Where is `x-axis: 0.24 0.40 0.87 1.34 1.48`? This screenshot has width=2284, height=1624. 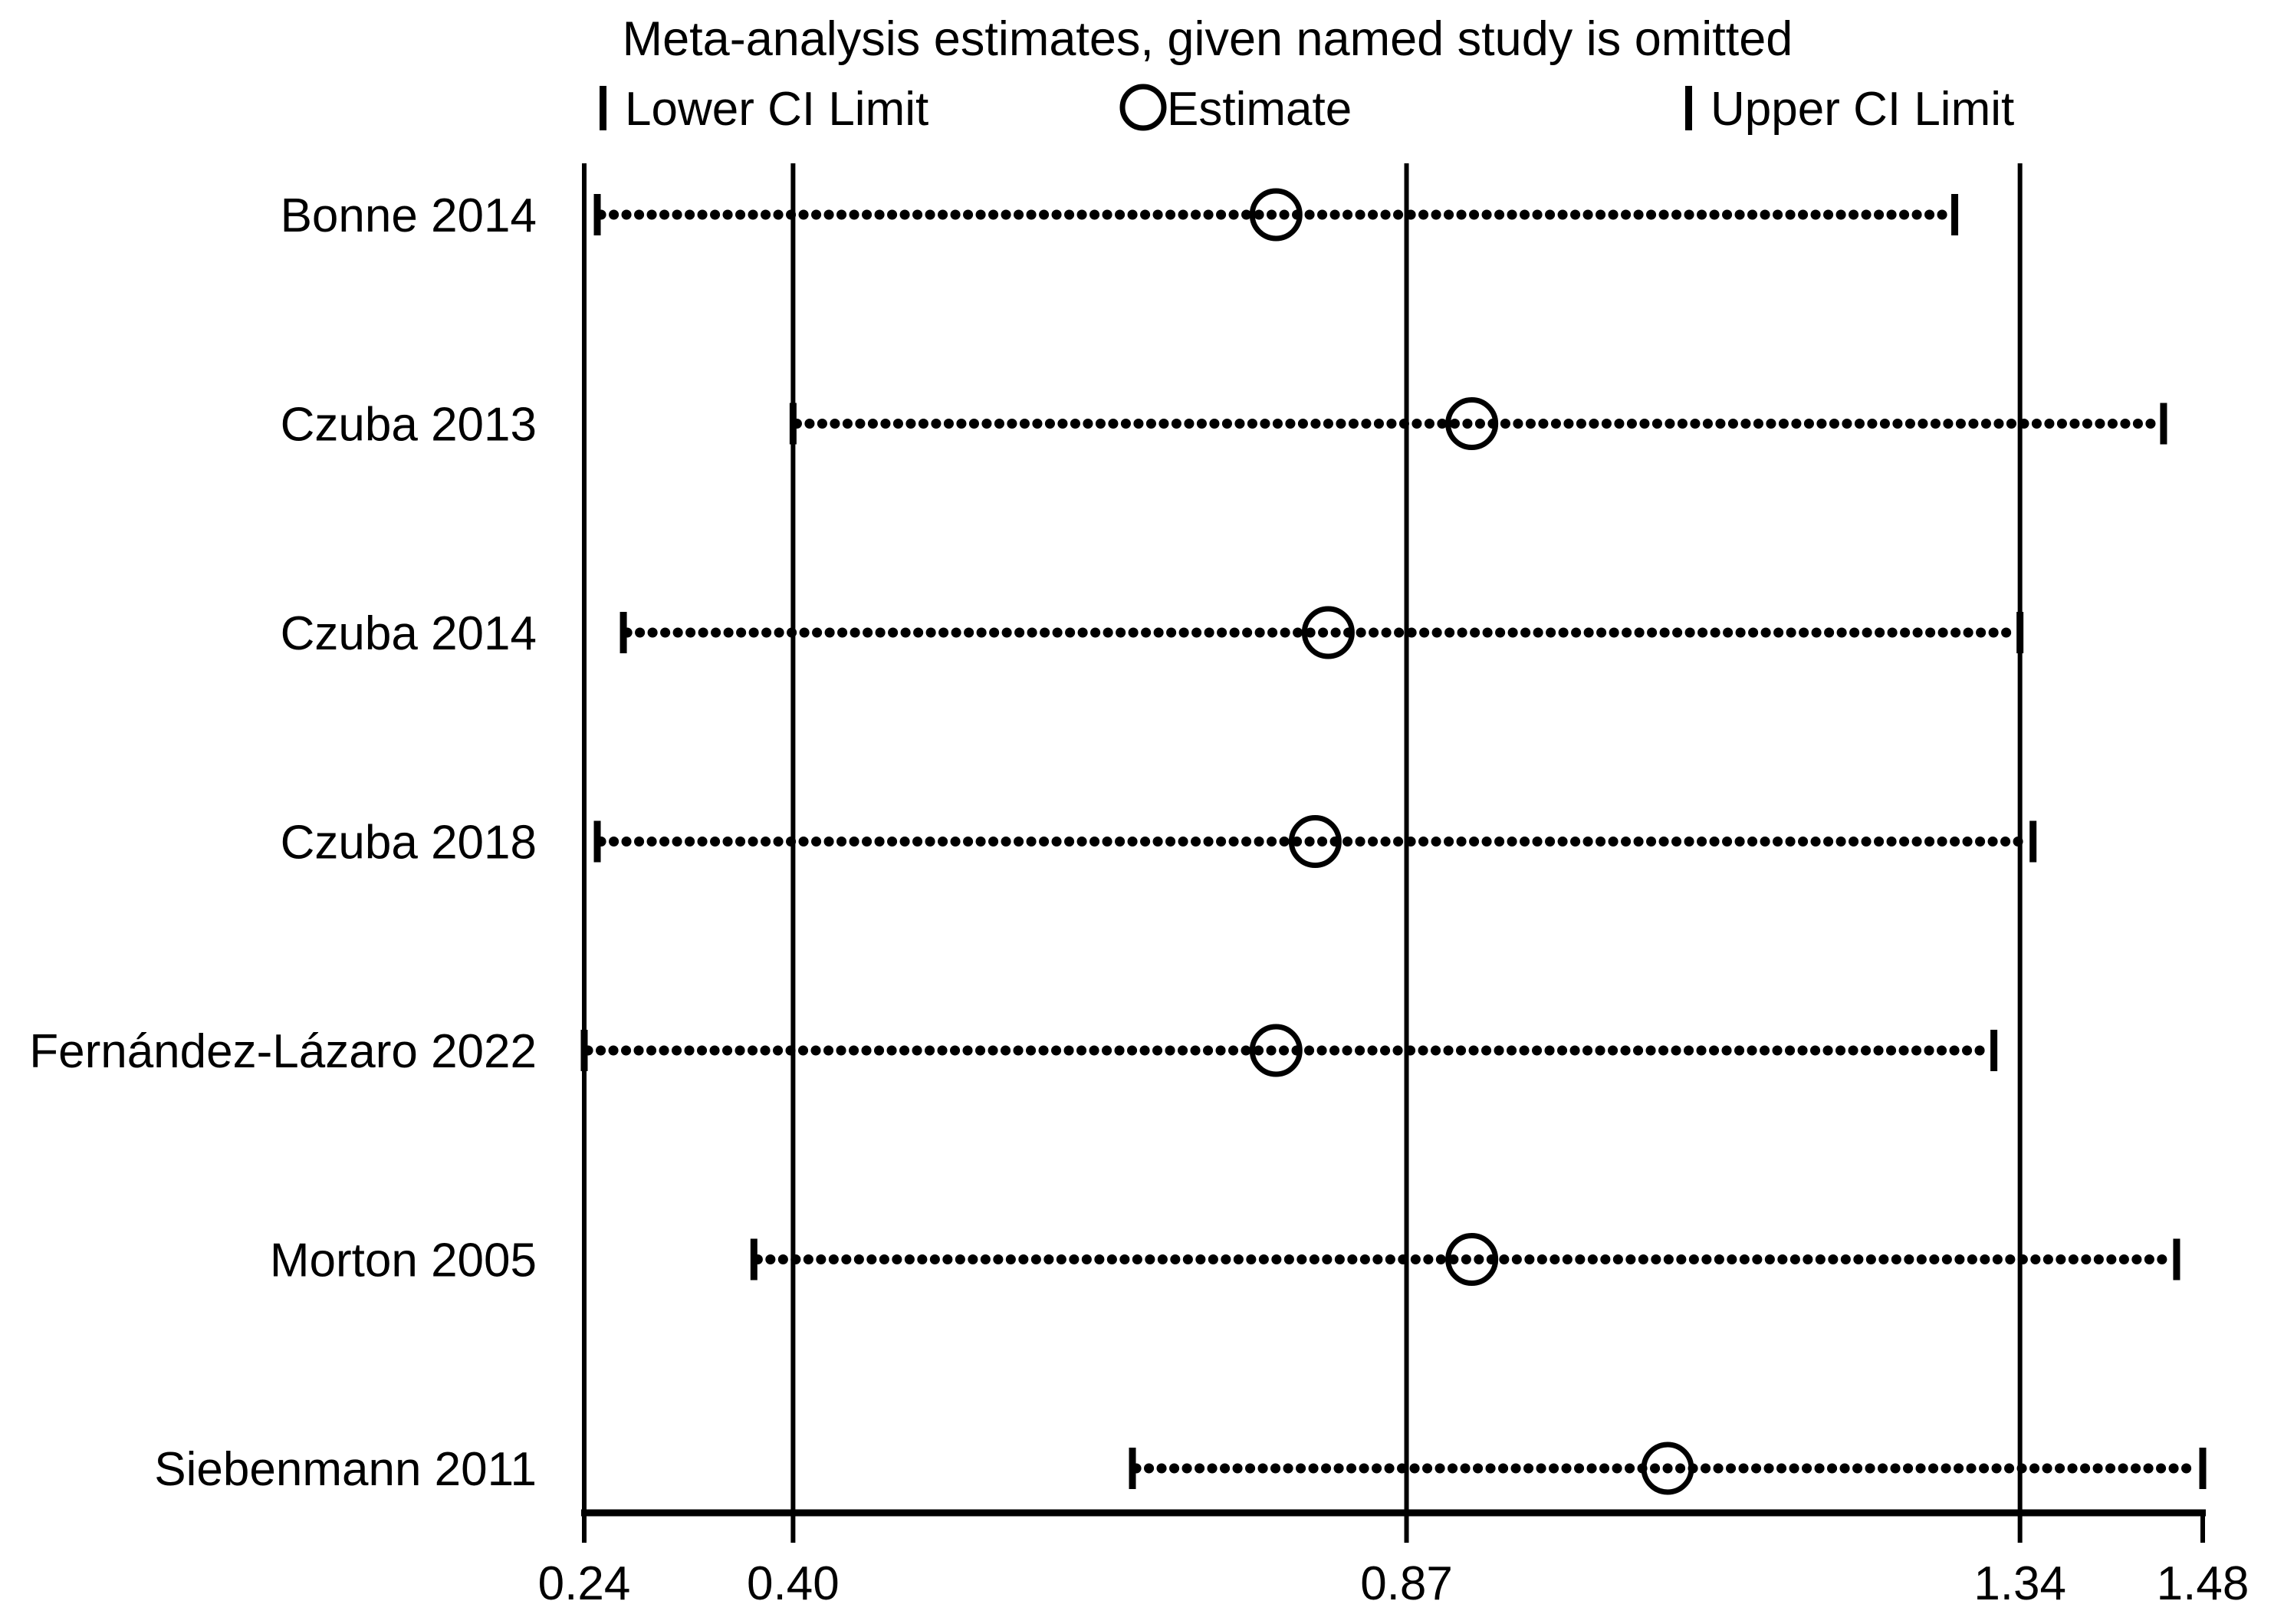 x-axis: 0.24 0.40 0.87 1.34 1.48 is located at coordinates (1393, 1560).